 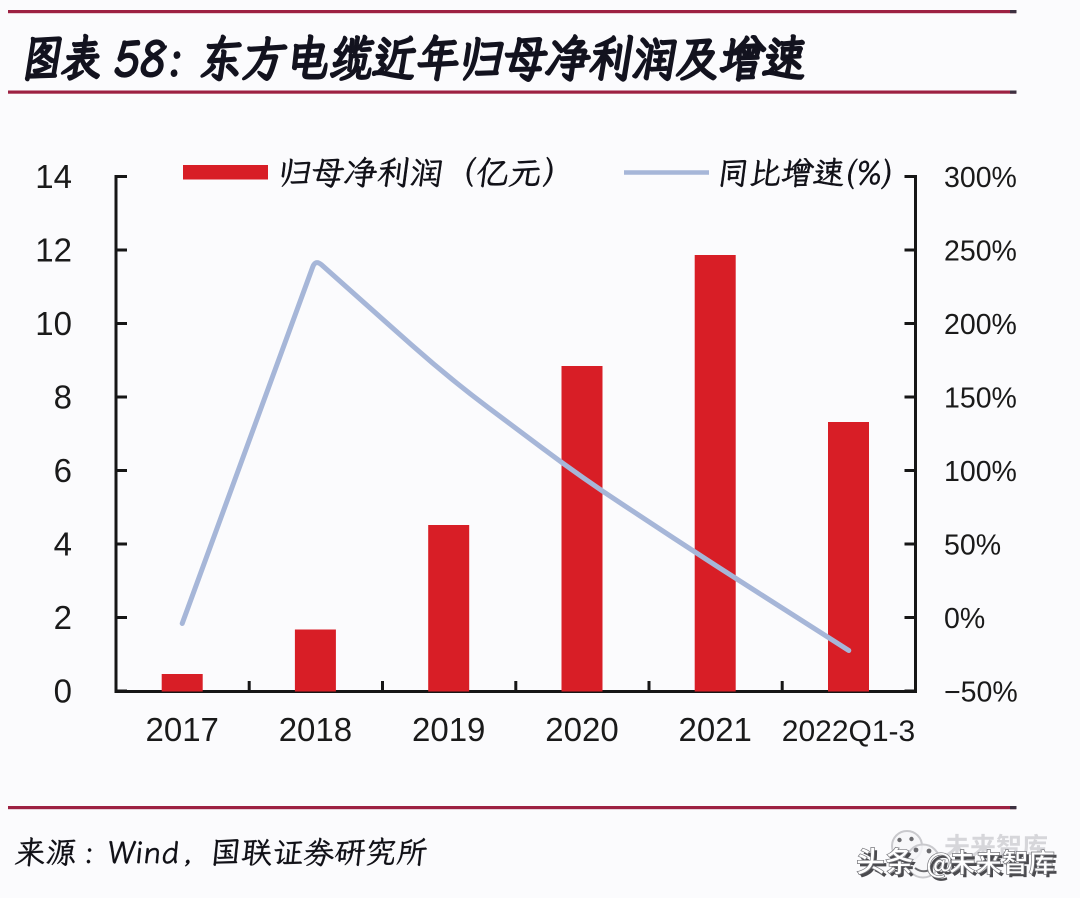 What do you see at coordinates (315, 729) in the screenshot?
I see `svg-text: 2018` at bounding box center [315, 729].